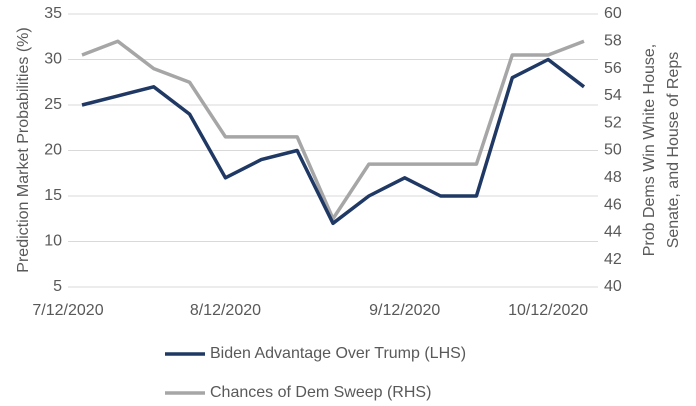 This screenshot has height=406, width=696. What do you see at coordinates (23, 149) in the screenshot?
I see `y-axis-title: Prediction Market Probabilities (%)` at bounding box center [23, 149].